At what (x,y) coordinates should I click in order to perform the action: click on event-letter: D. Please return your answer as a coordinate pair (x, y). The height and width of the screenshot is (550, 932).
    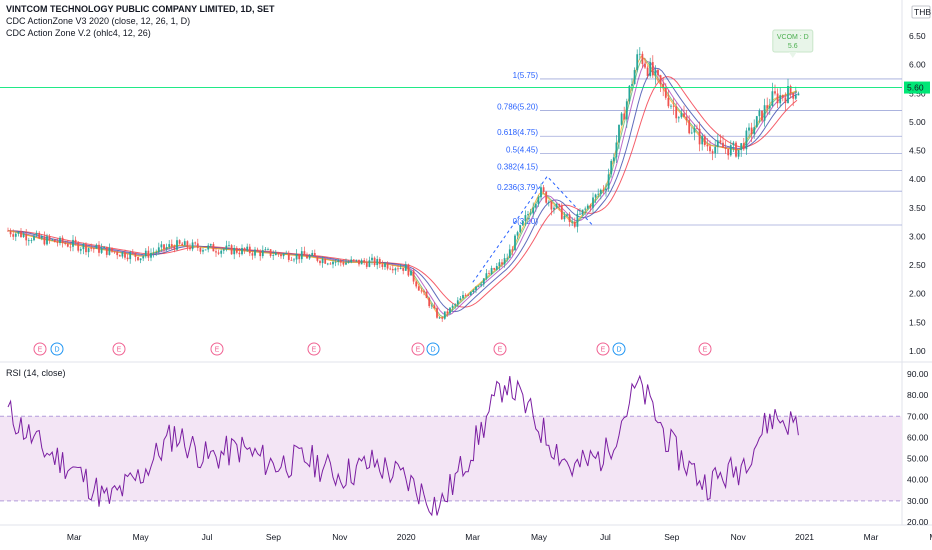
    Looking at the image, I should click on (432, 350).